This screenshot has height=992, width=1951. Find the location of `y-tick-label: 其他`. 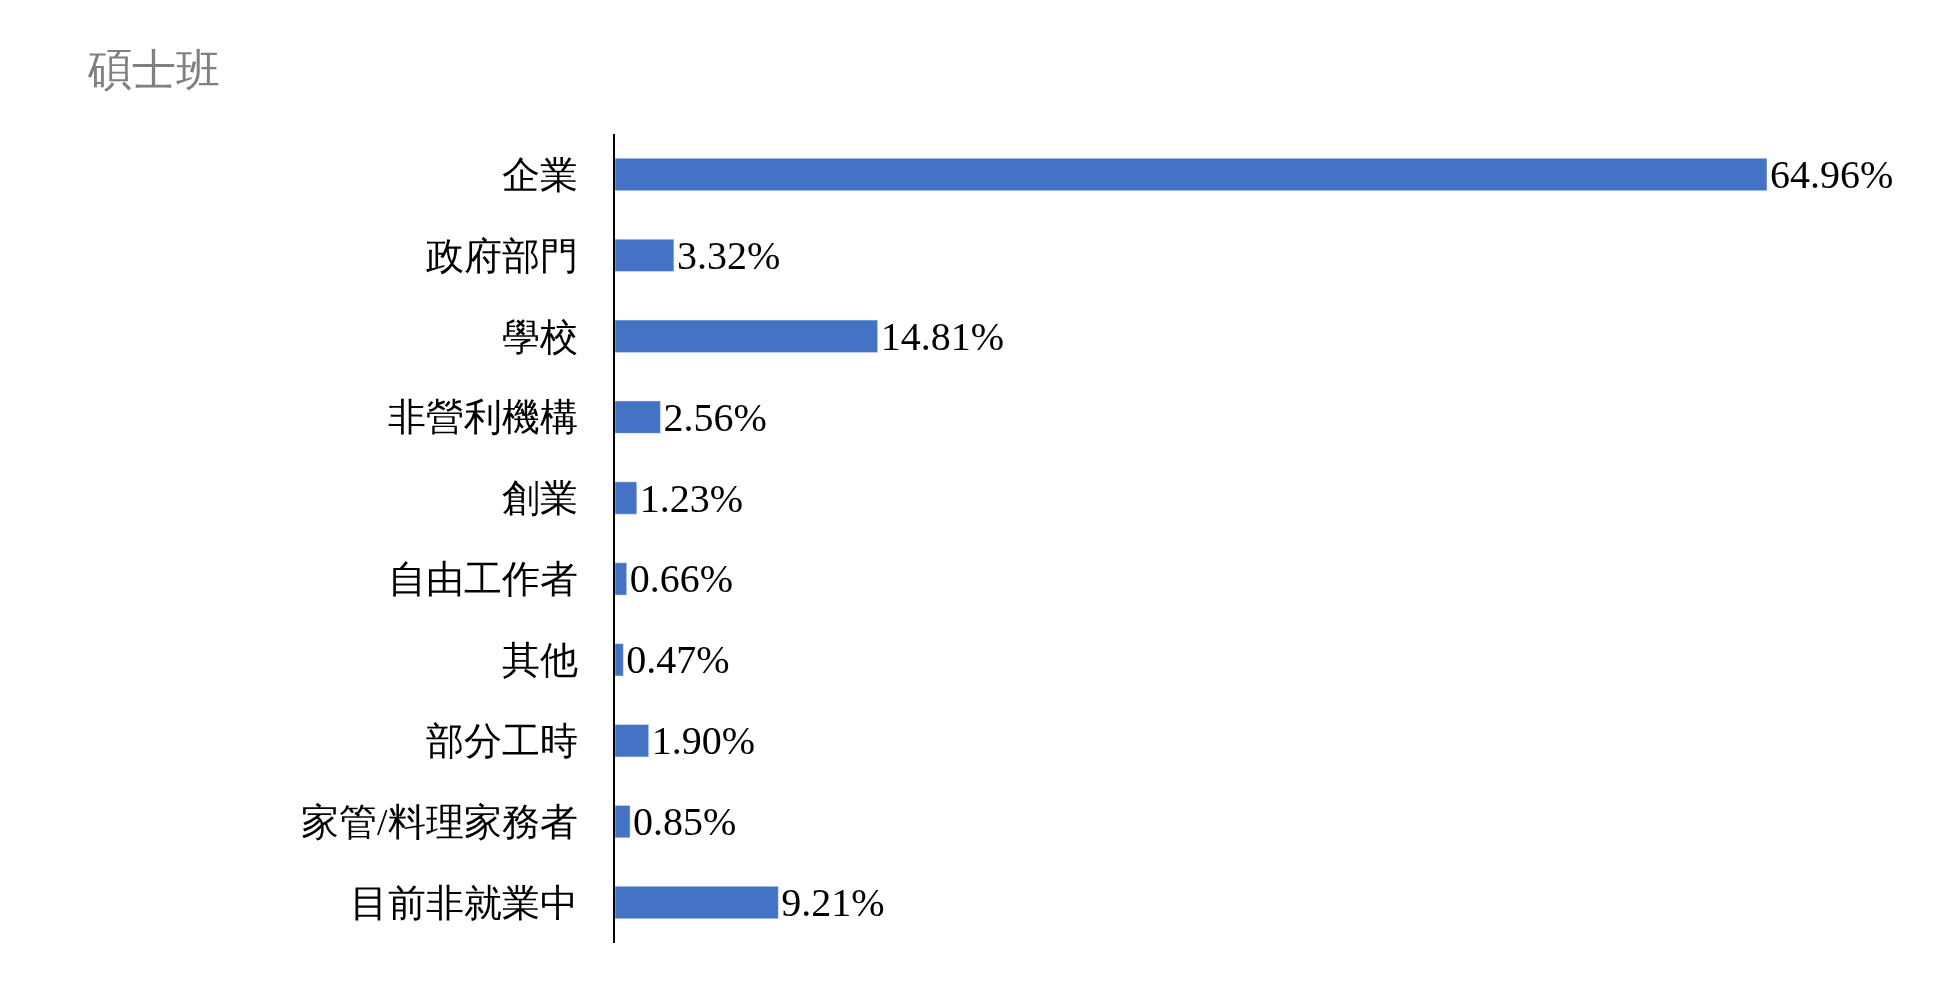

y-tick-label: 其他 is located at coordinates (539, 660).